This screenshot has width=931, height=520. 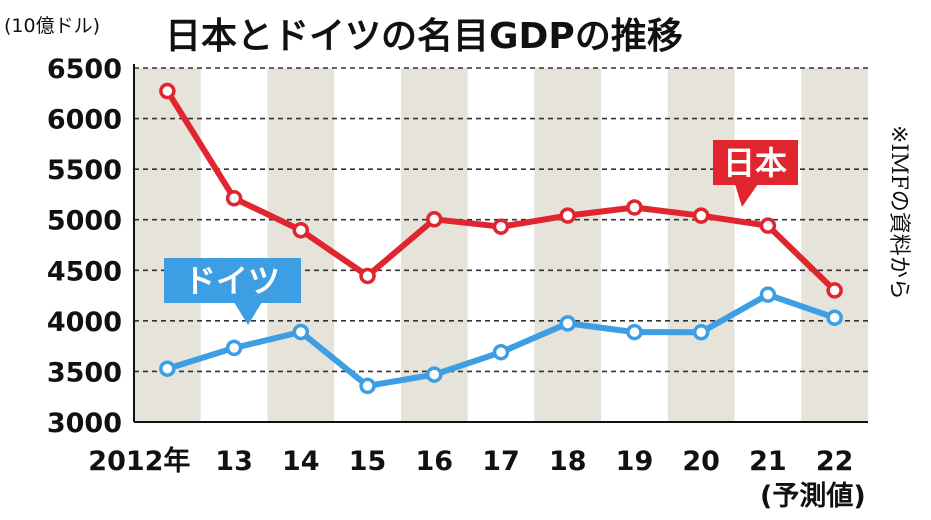 I want to click on legend-germany: ドイツ, so click(x=232, y=291).